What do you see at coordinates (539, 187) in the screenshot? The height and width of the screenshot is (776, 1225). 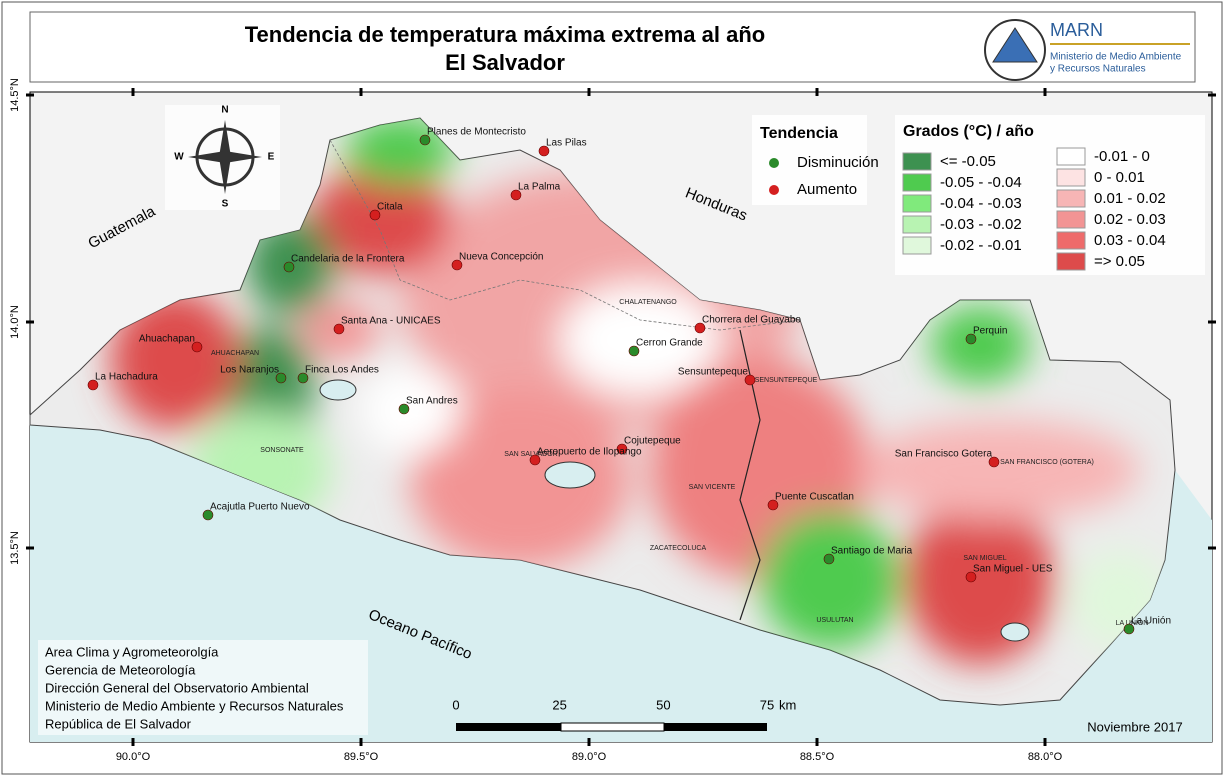 I see `station-label: La Palma` at bounding box center [539, 187].